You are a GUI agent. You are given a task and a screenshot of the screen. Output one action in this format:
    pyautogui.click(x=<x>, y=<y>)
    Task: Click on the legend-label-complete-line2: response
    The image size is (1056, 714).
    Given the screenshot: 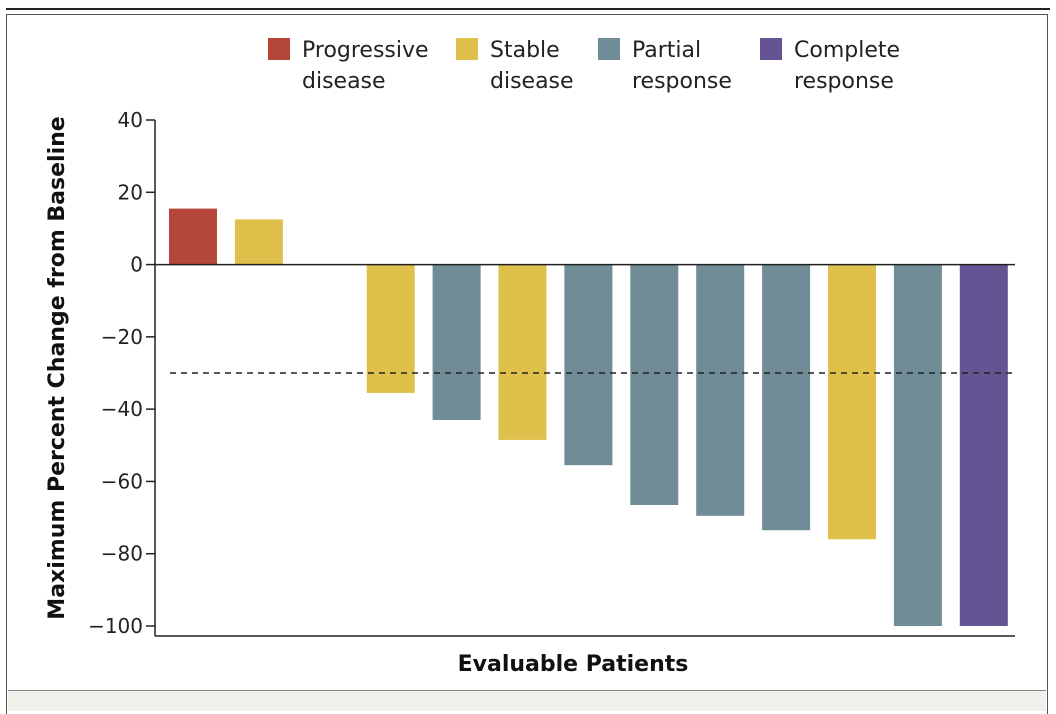 What is the action you would take?
    pyautogui.click(x=844, y=81)
    